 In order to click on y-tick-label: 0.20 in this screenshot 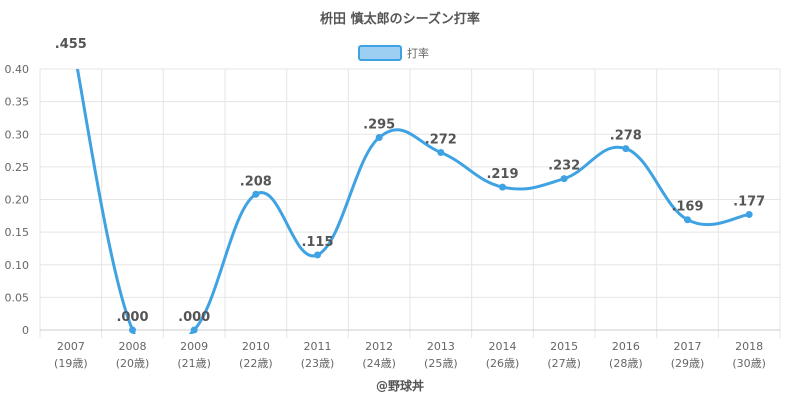, I will do `click(17, 200)`.